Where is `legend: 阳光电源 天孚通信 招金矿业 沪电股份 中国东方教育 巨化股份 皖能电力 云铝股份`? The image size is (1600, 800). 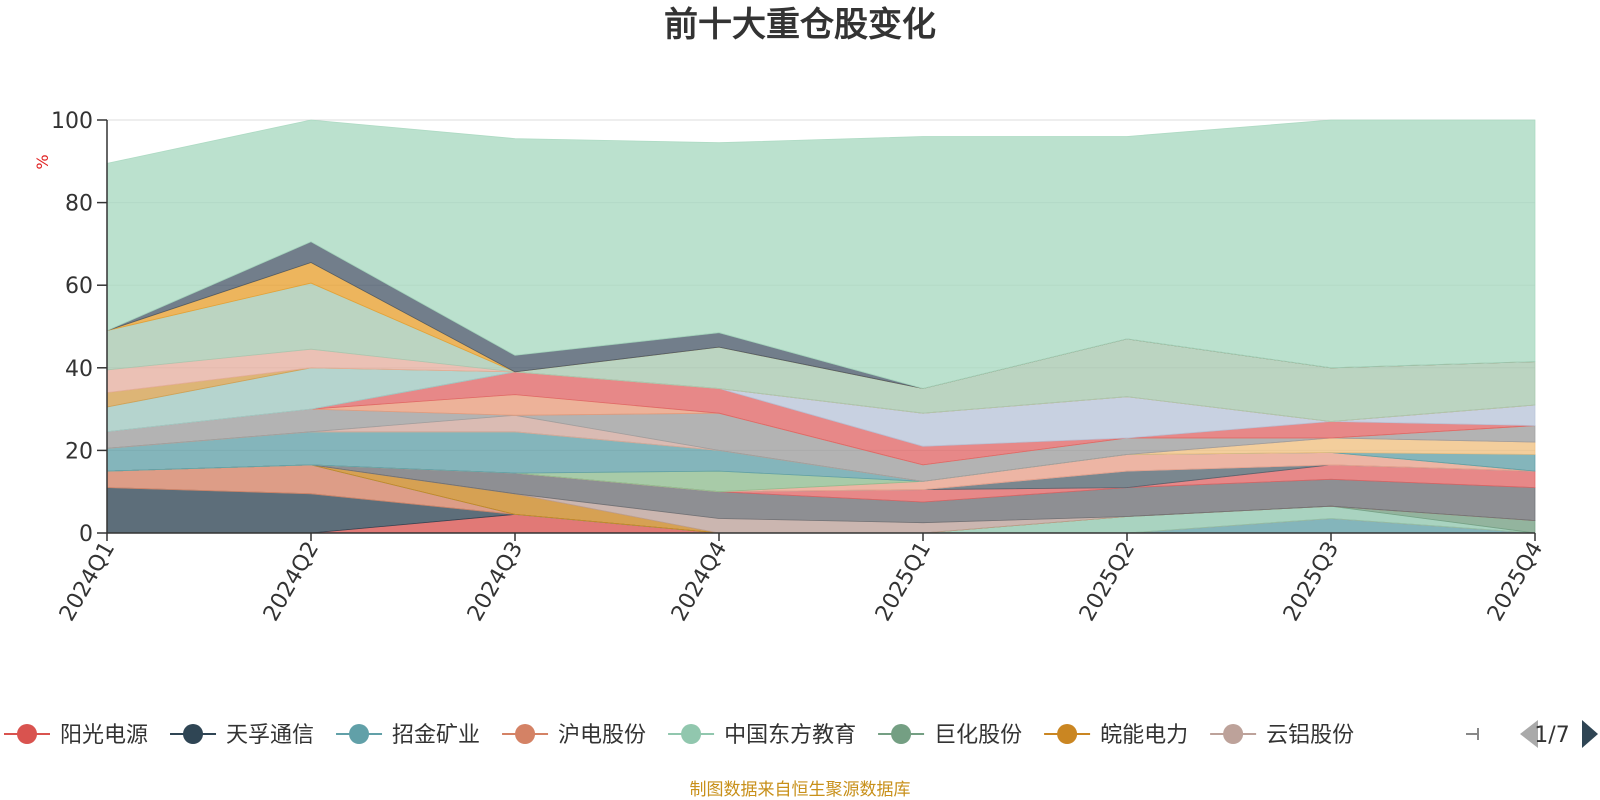
legend: 阳光电源 天孚通信 招金矿业 沪电股份 中国东方教育 巨化股份 皖能电力 云铝股份 is located at coordinates (741, 735).